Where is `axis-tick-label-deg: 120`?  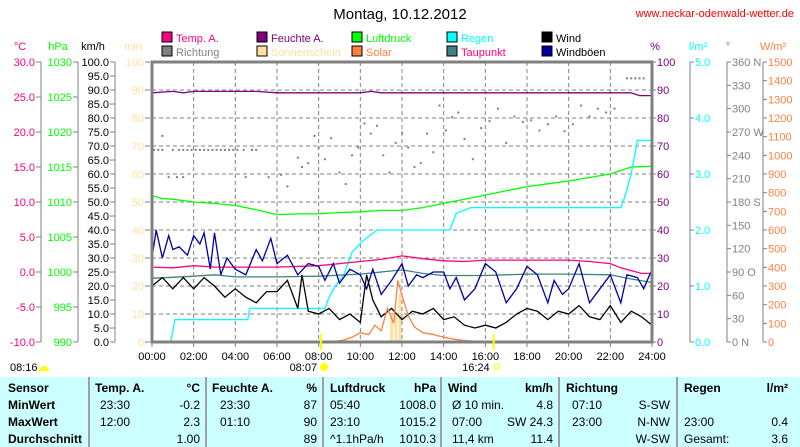 axis-tick-label-deg: 120 is located at coordinates (741, 250).